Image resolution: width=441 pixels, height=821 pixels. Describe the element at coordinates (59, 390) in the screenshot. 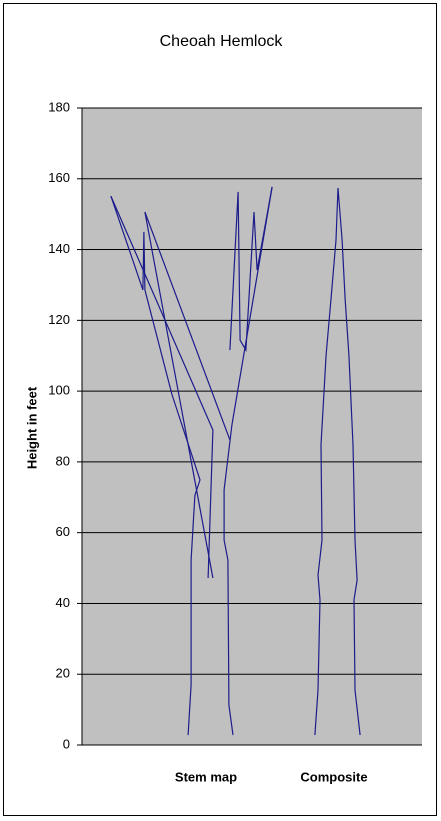

I see `y-tick-label: 100` at that location.